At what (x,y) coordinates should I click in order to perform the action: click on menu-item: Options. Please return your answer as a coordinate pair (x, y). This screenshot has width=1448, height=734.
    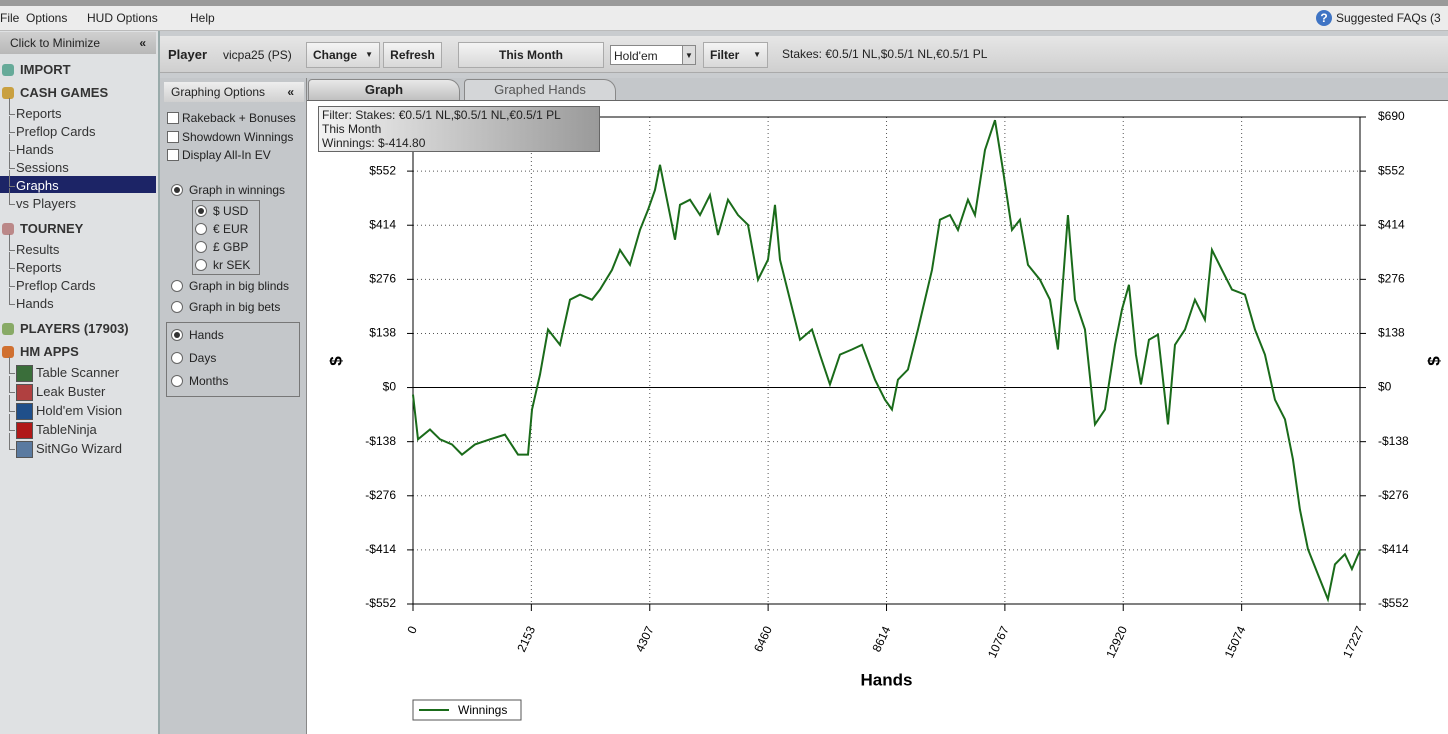
    Looking at the image, I should click on (47, 18).